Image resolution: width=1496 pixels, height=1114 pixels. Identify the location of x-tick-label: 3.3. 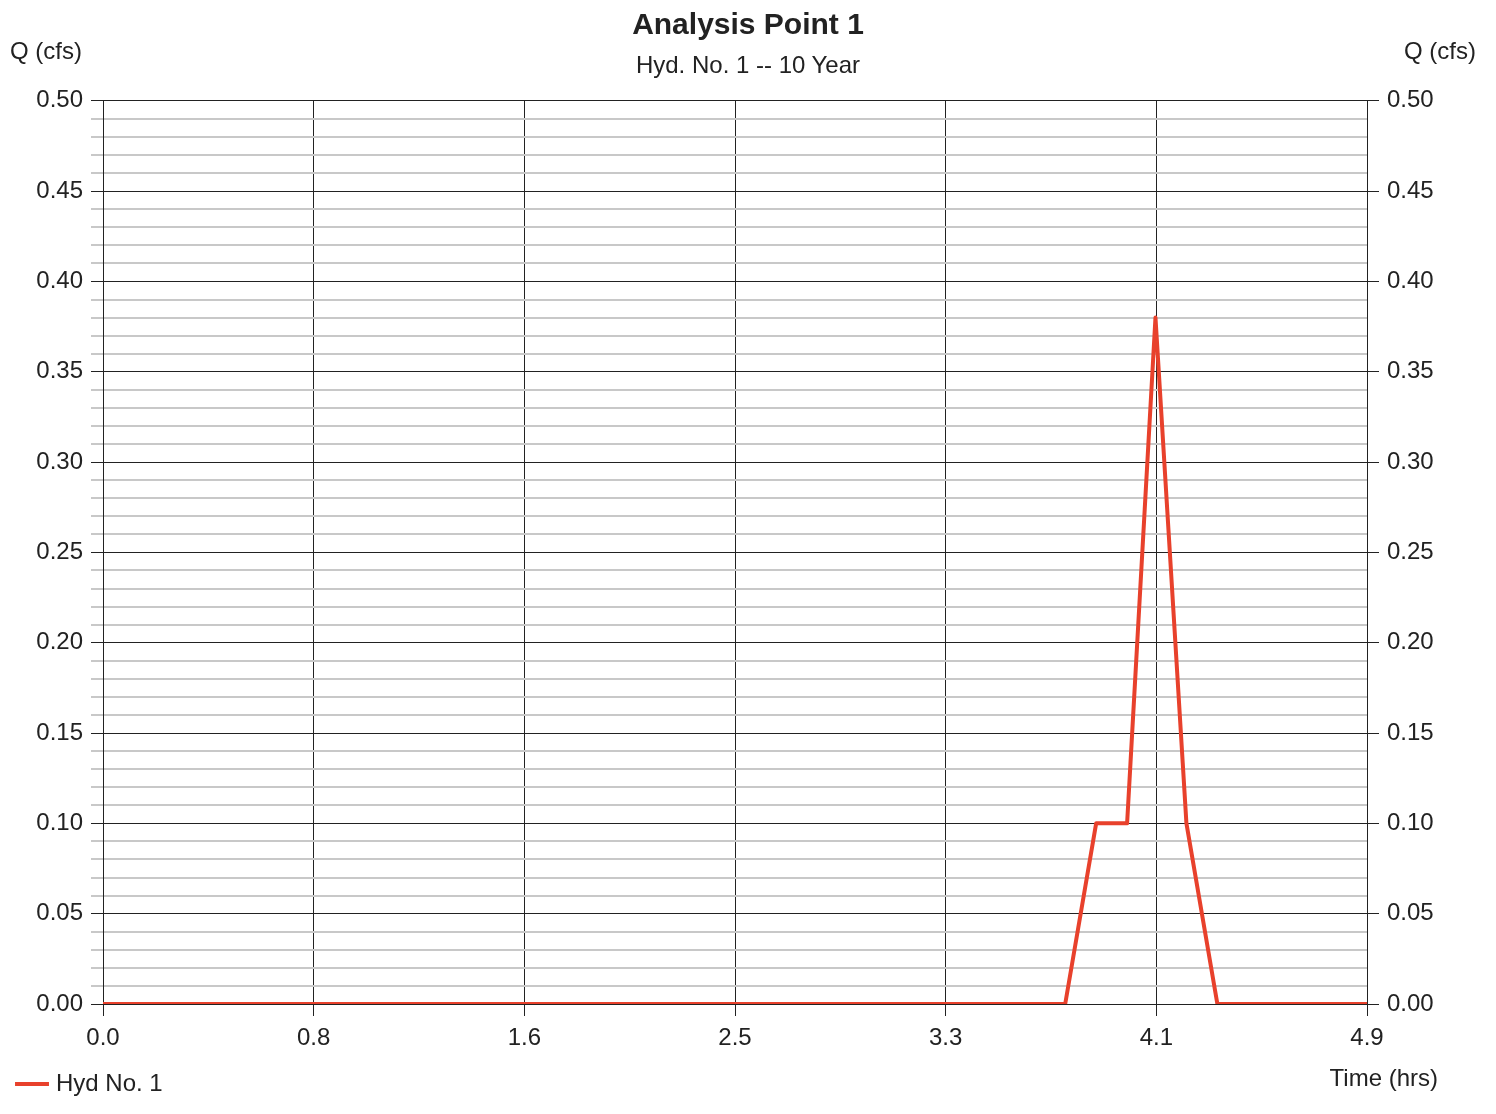
(945, 1037).